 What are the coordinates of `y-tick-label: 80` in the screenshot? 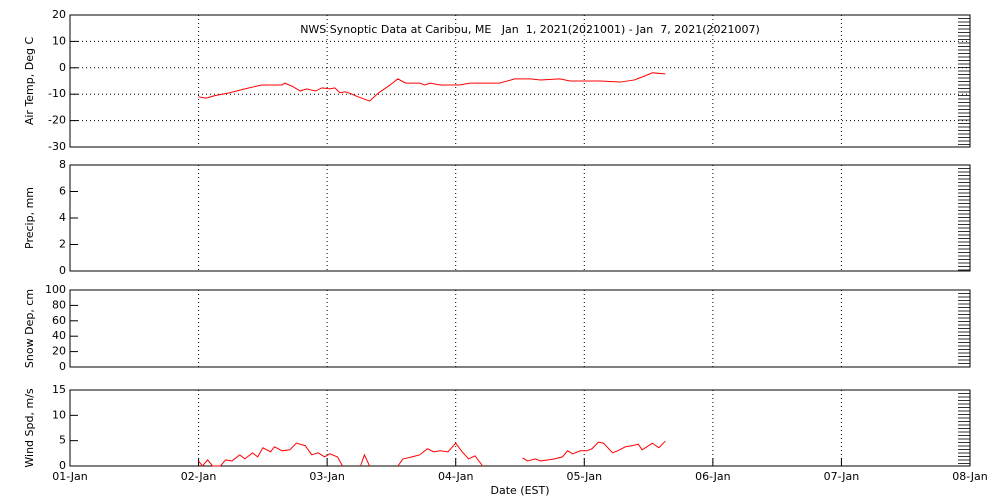 It's located at (59, 304).